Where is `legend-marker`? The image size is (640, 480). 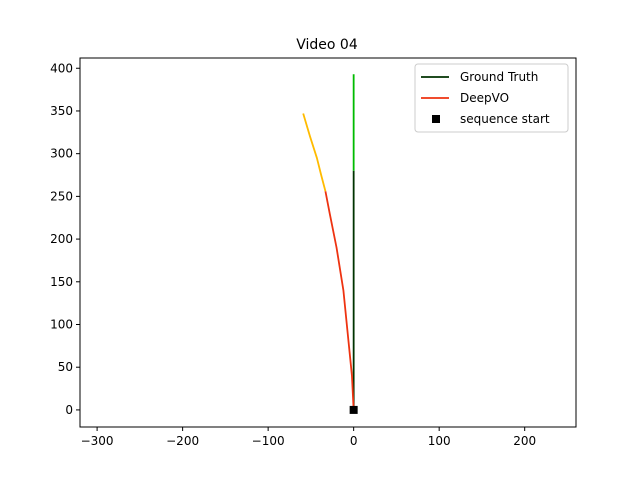
legend-marker is located at coordinates (436, 119).